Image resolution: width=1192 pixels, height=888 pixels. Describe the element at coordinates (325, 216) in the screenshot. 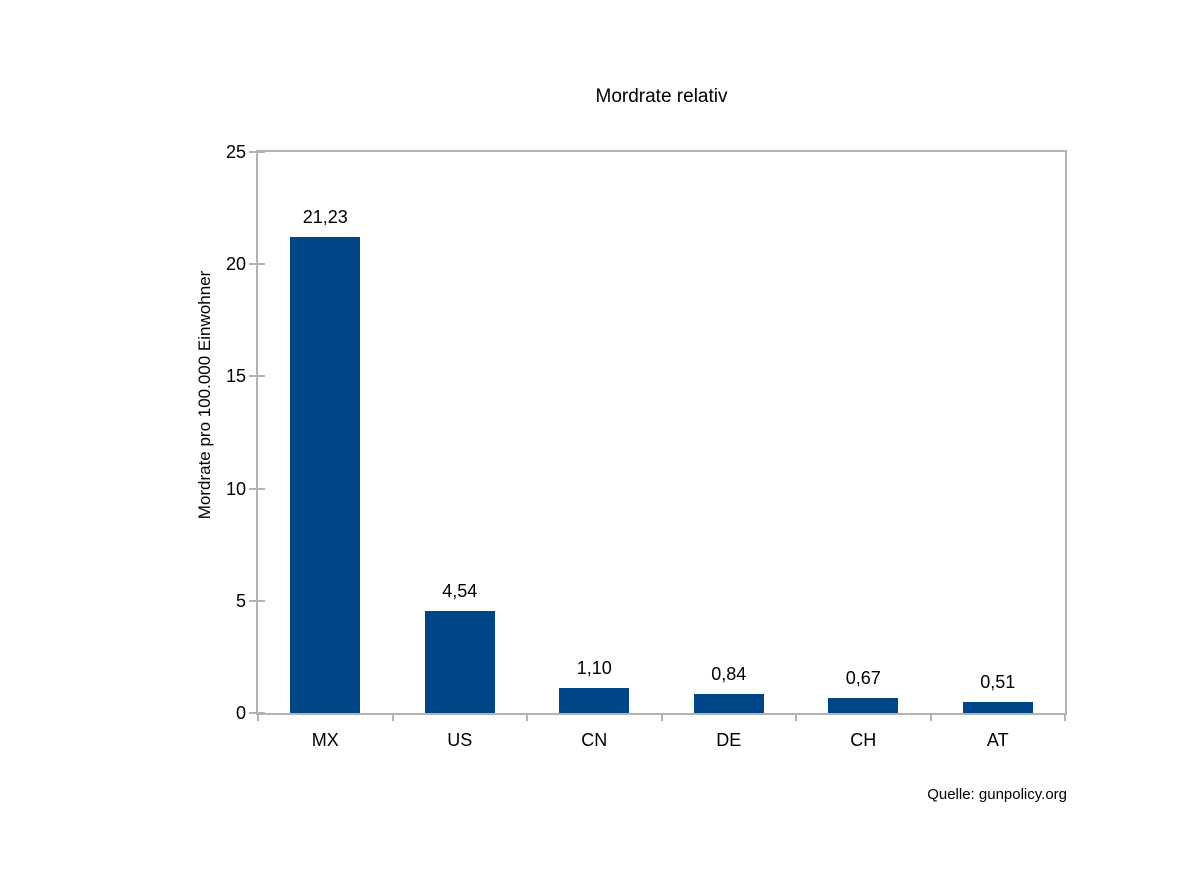

I see `bar-value-label: 21,23` at that location.